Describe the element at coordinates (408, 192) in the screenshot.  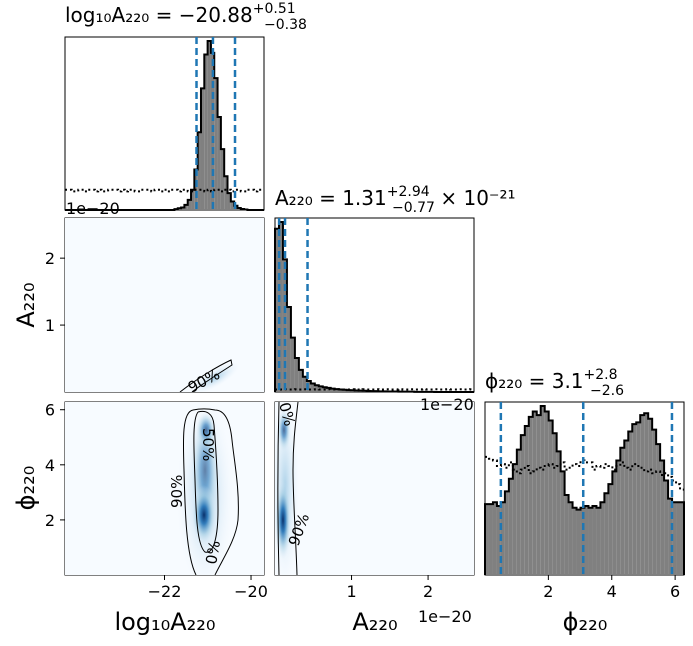
I see `title-A-sup: +2.94` at that location.